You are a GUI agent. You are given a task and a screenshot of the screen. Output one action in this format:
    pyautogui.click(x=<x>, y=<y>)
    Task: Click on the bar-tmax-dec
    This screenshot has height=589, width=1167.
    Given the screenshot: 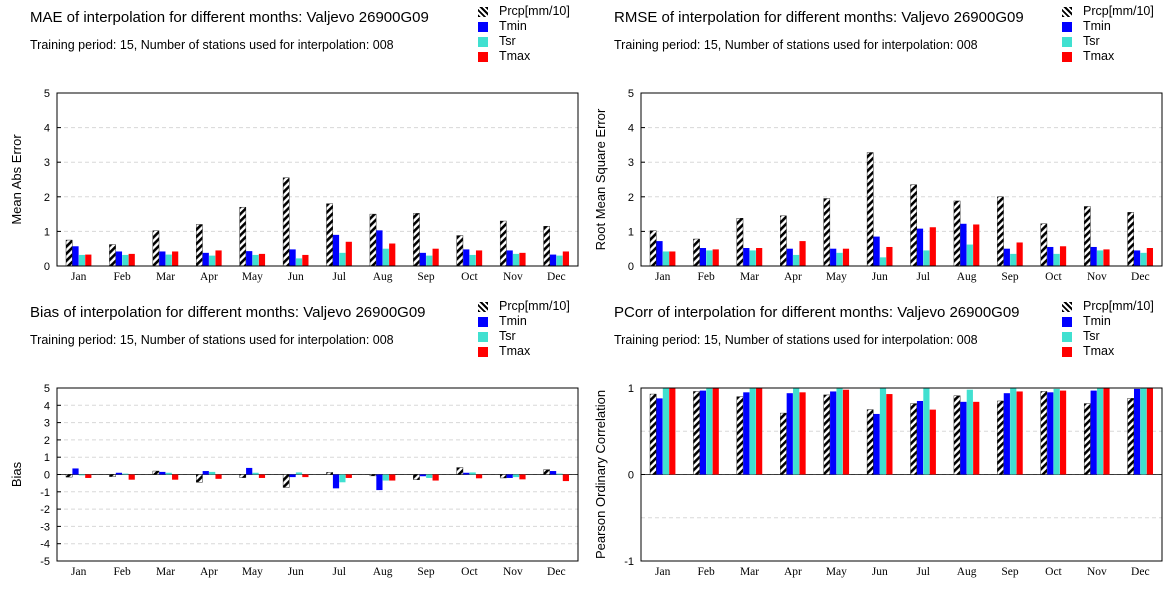 What is the action you would take?
    pyautogui.click(x=1149, y=431)
    